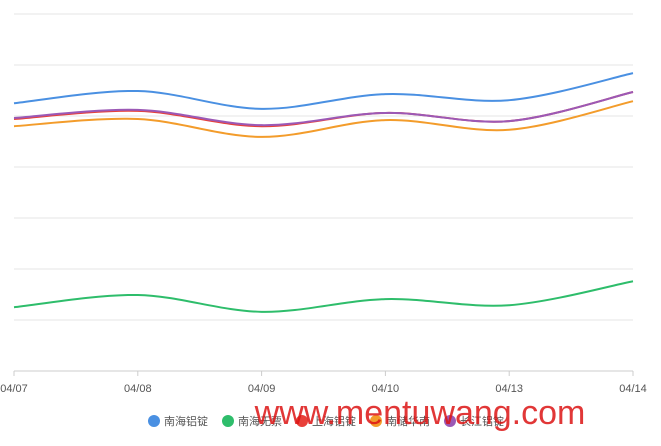  I want to click on legend-label: 南海无票, so click(260, 421).